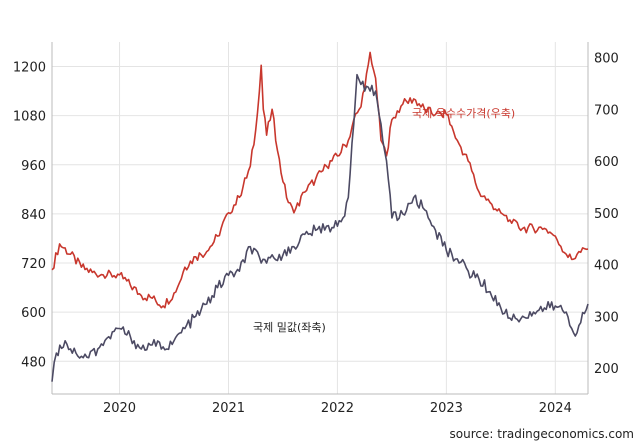  What do you see at coordinates (463, 113) in the screenshot?
I see `corn-series-label: 국제 옥수수가격(우축)` at bounding box center [463, 113].